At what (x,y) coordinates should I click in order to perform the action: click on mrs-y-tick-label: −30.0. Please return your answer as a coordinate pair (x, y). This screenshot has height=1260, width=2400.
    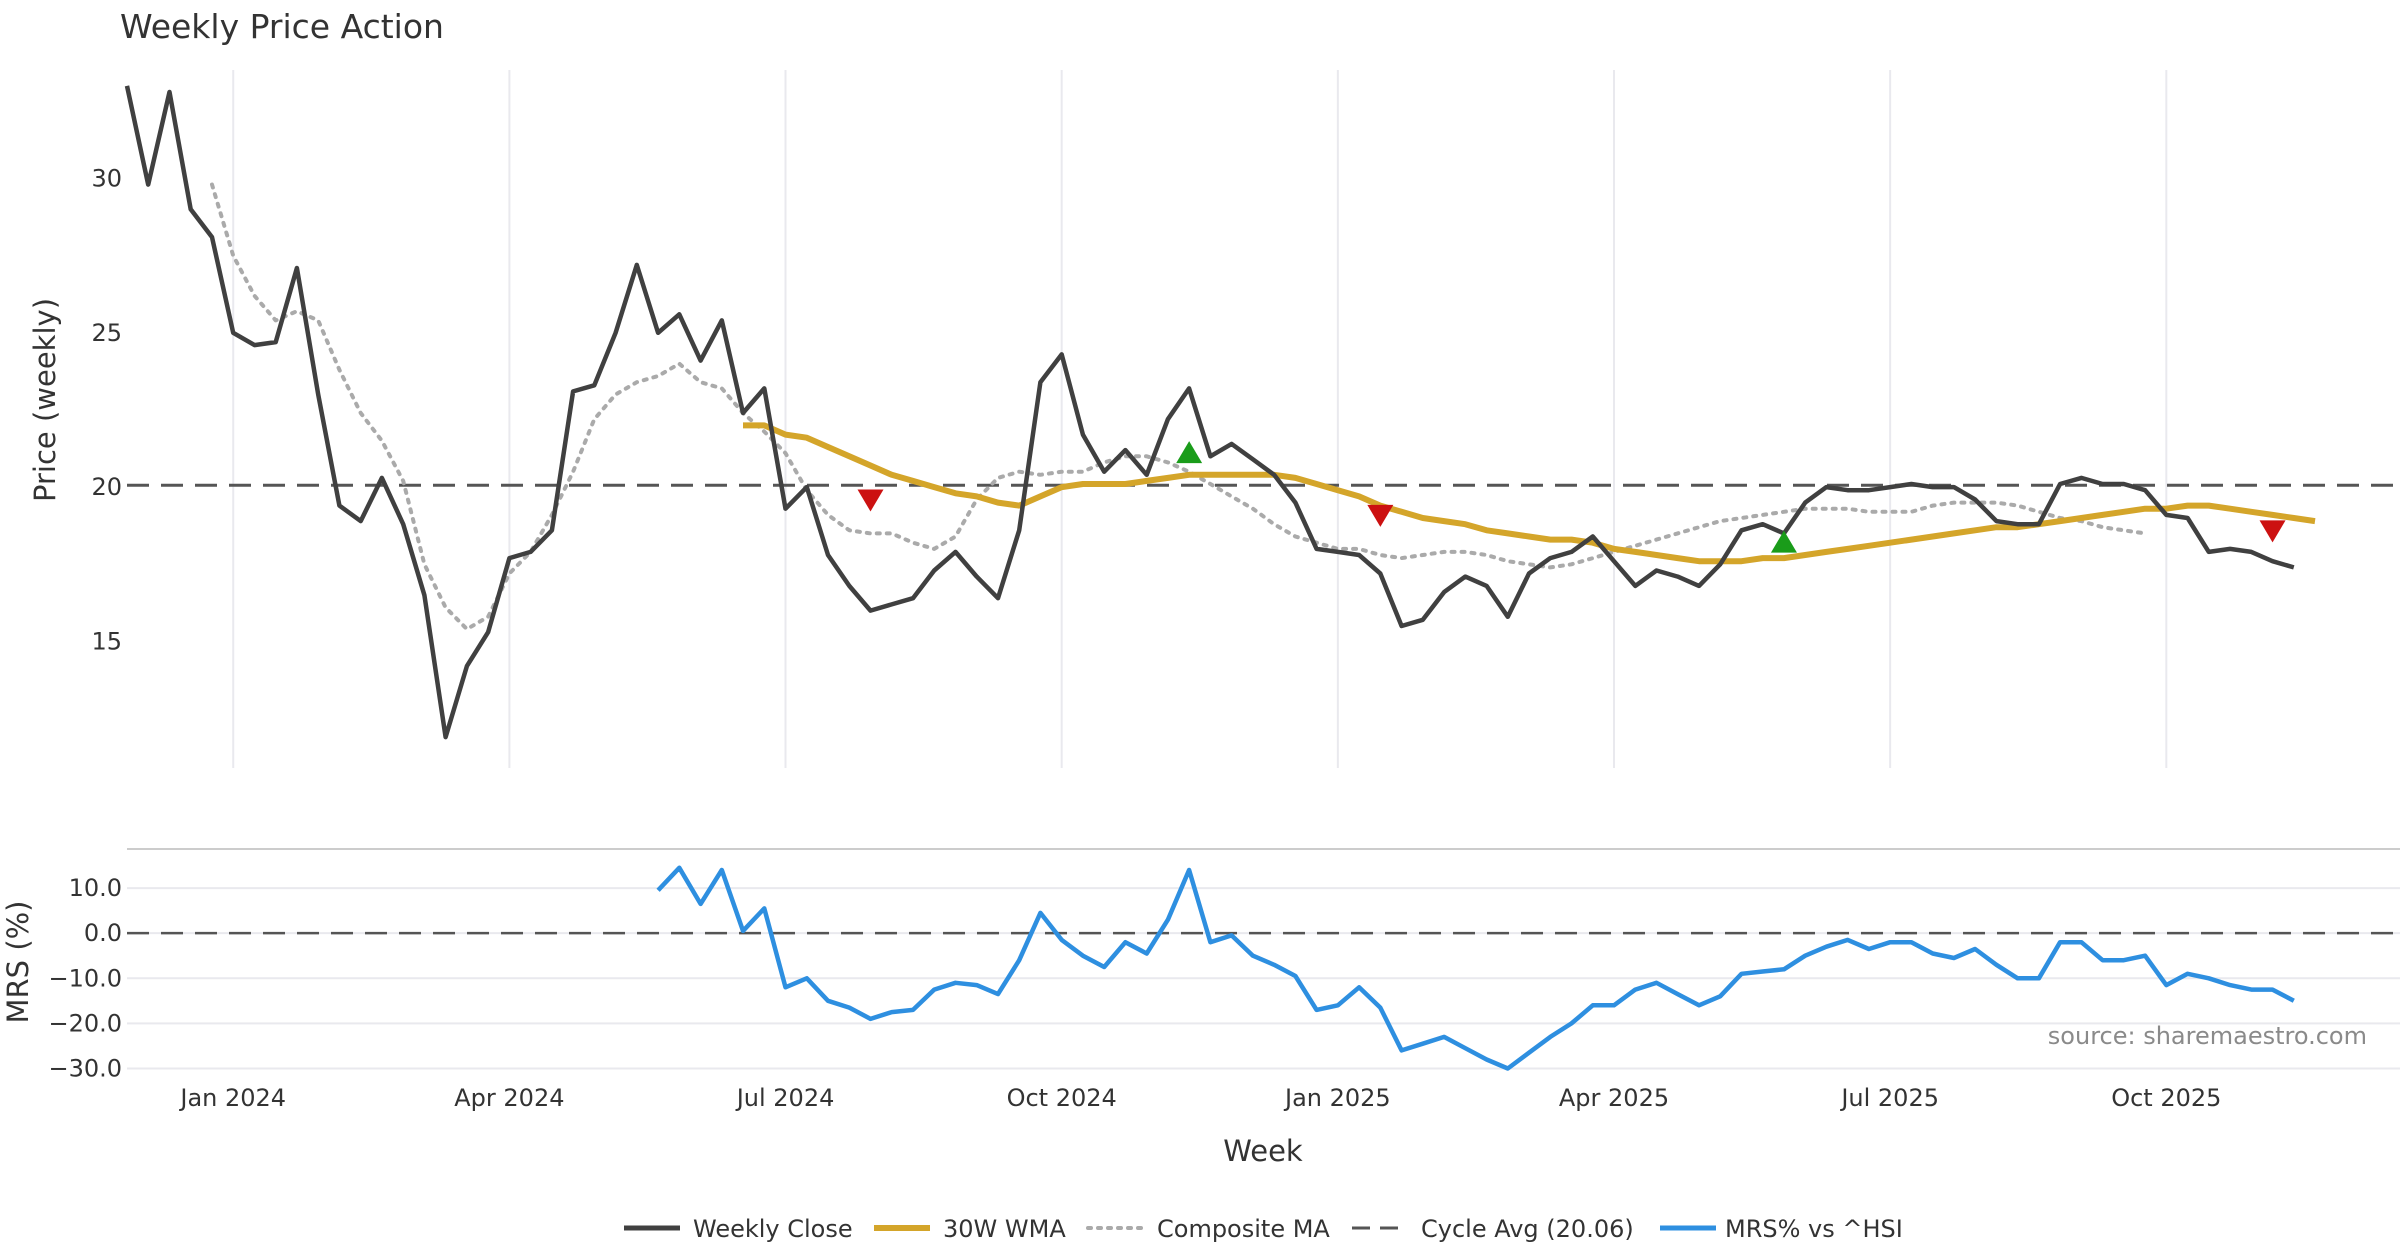
    Looking at the image, I should click on (85, 1068).